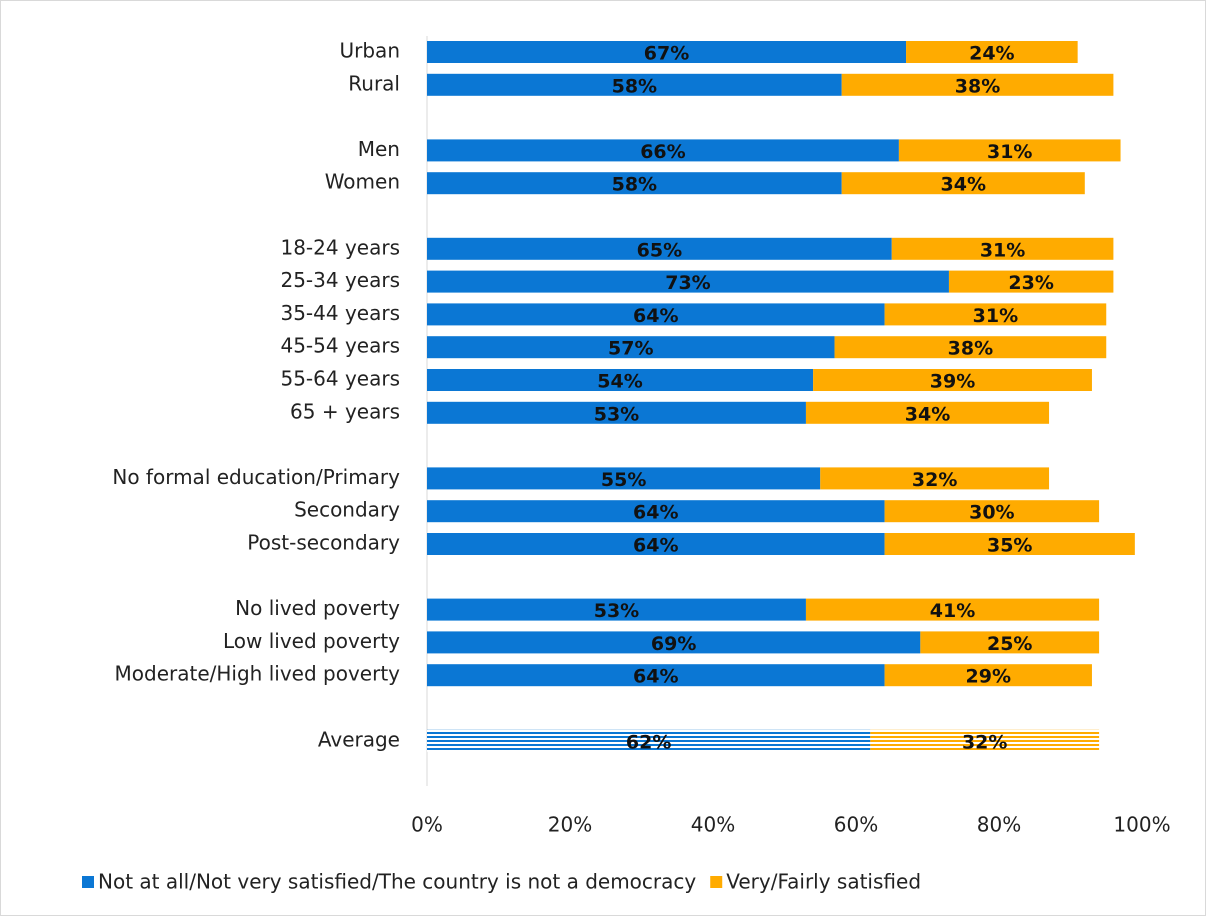  Describe the element at coordinates (379, 149) in the screenshot. I see `category-label: Men` at that location.